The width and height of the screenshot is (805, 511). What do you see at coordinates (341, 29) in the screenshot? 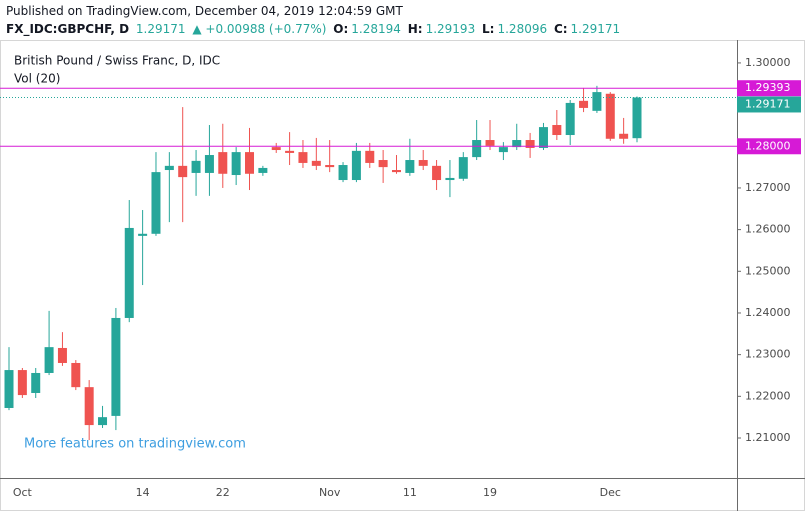
I see `open-label: O:` at bounding box center [341, 29].